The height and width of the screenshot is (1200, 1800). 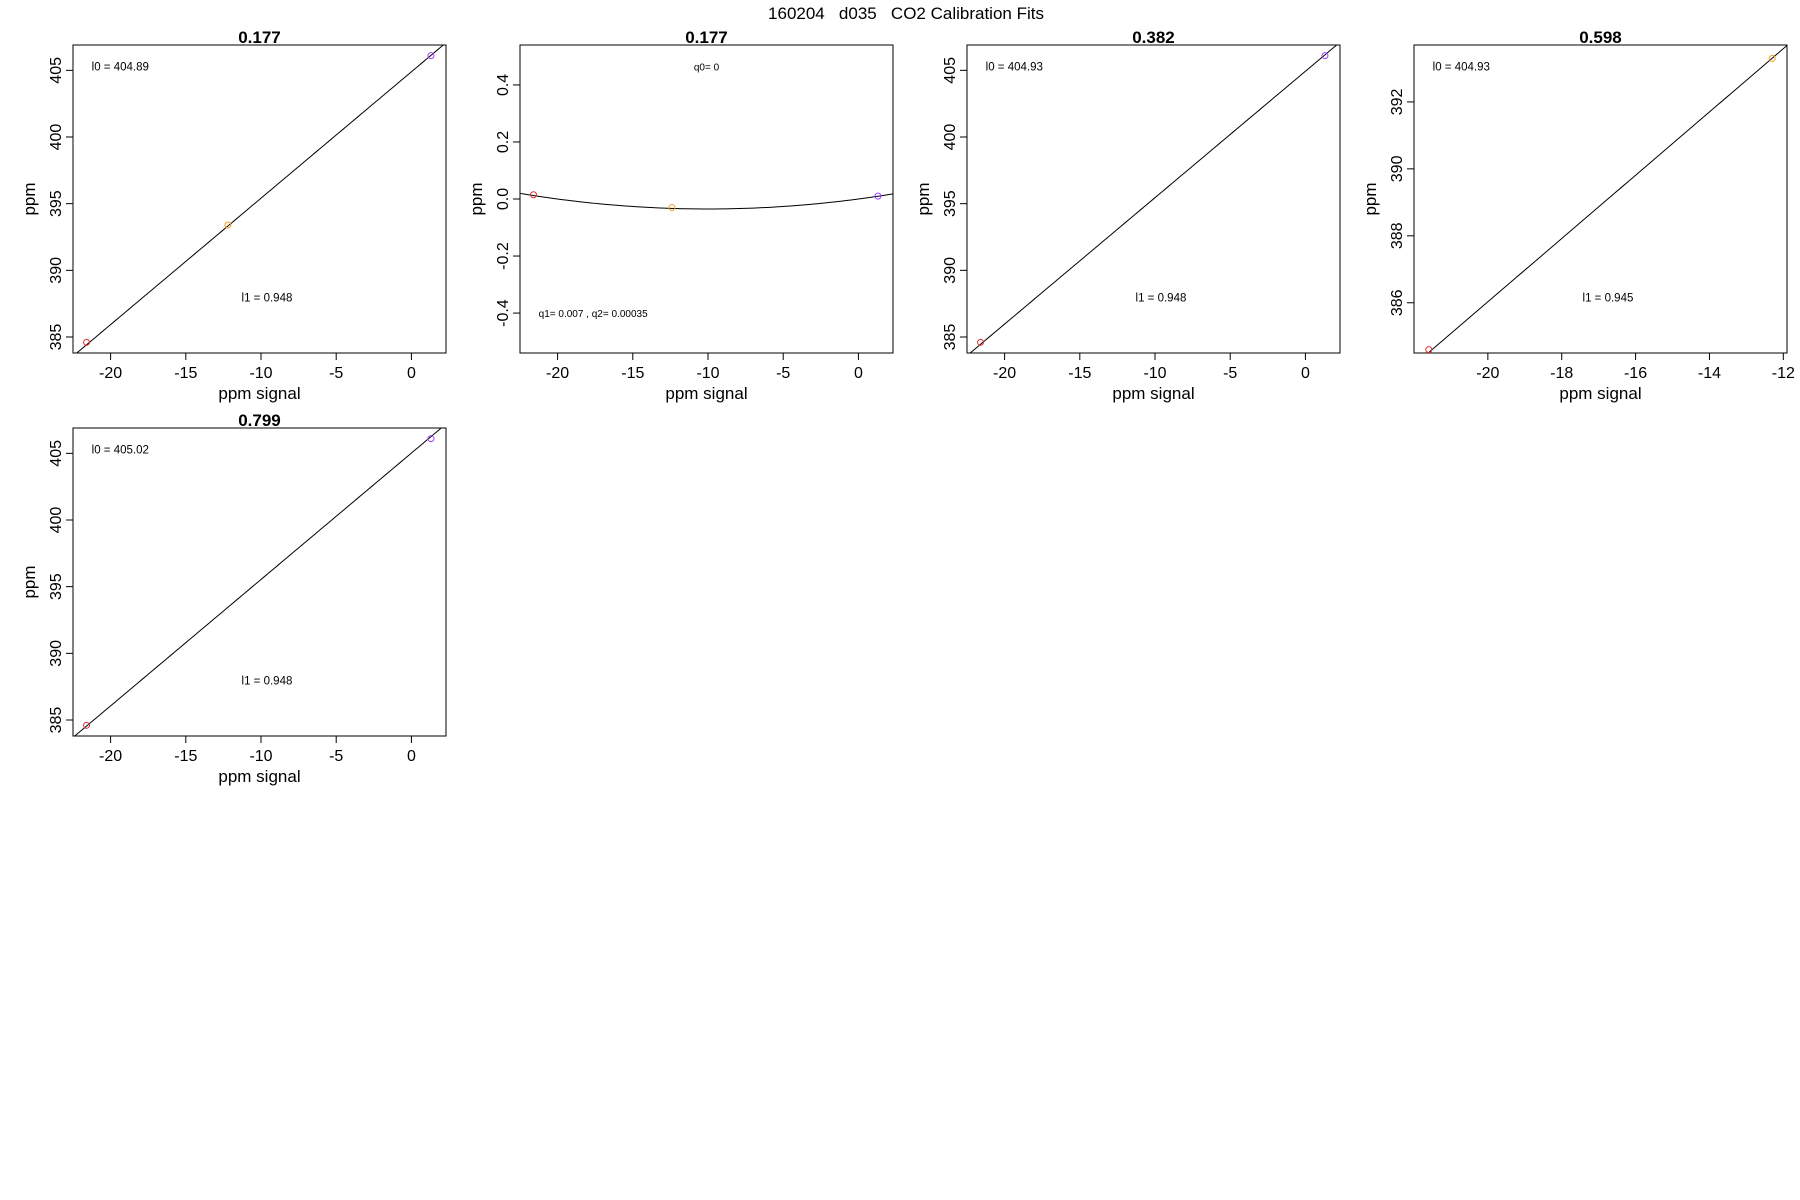 What do you see at coordinates (1783, 373) in the screenshot?
I see `x-tick-label: -12` at bounding box center [1783, 373].